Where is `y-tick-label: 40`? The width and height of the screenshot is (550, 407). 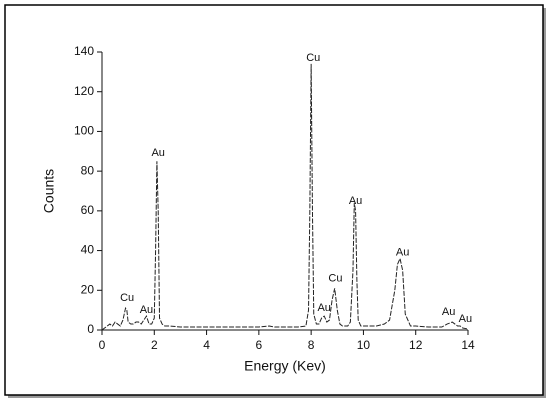 y-tick-label: 40 is located at coordinates (88, 250).